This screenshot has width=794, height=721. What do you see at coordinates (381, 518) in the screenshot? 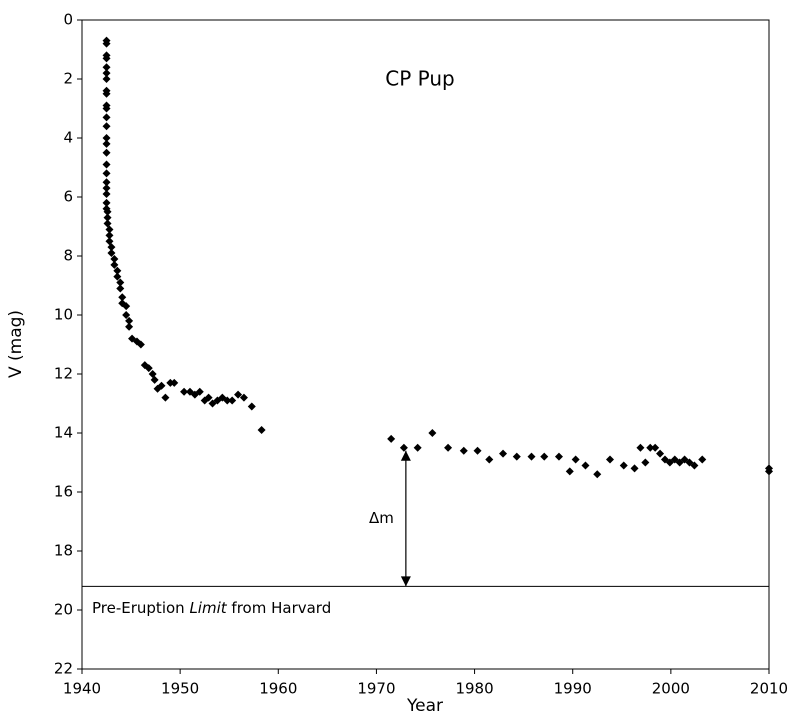
I see `delta-label: Δm` at bounding box center [381, 518].